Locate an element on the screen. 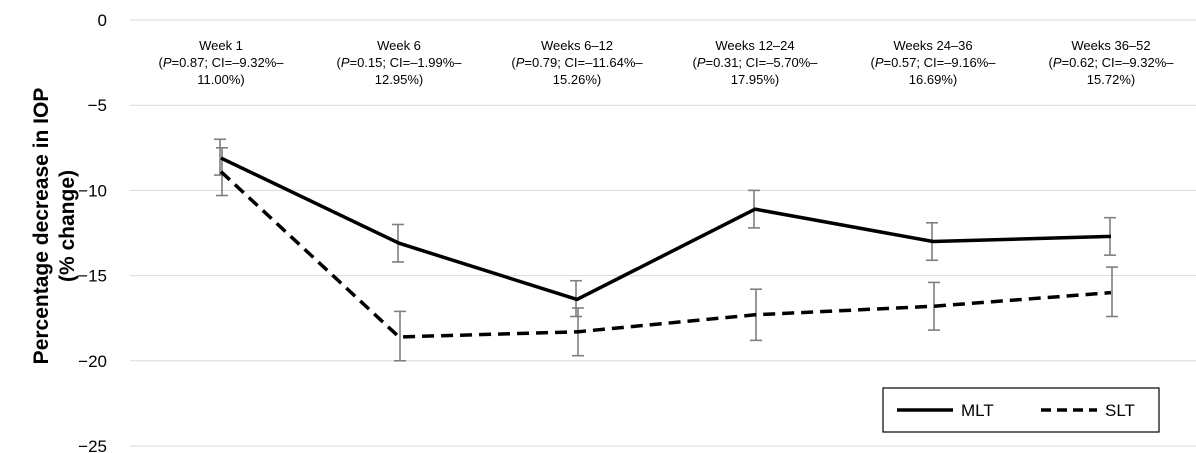 The width and height of the screenshot is (1196, 453). period-ci-end: 12.95%) is located at coordinates (399, 79).